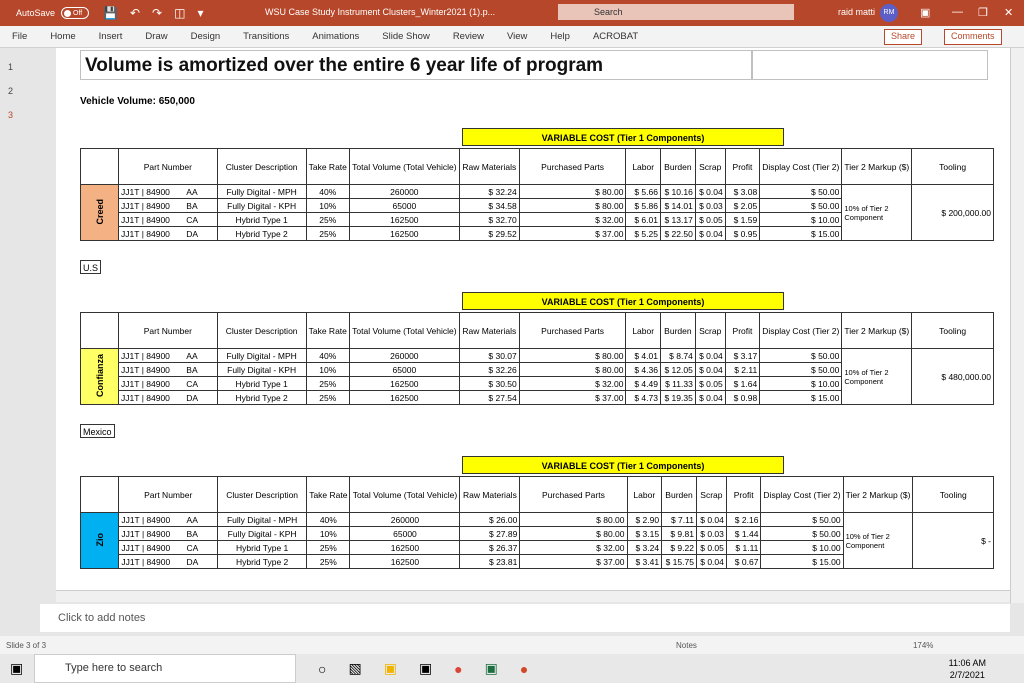 This screenshot has height=683, width=1024. I want to click on profit: $ 1.11, so click(743, 547).